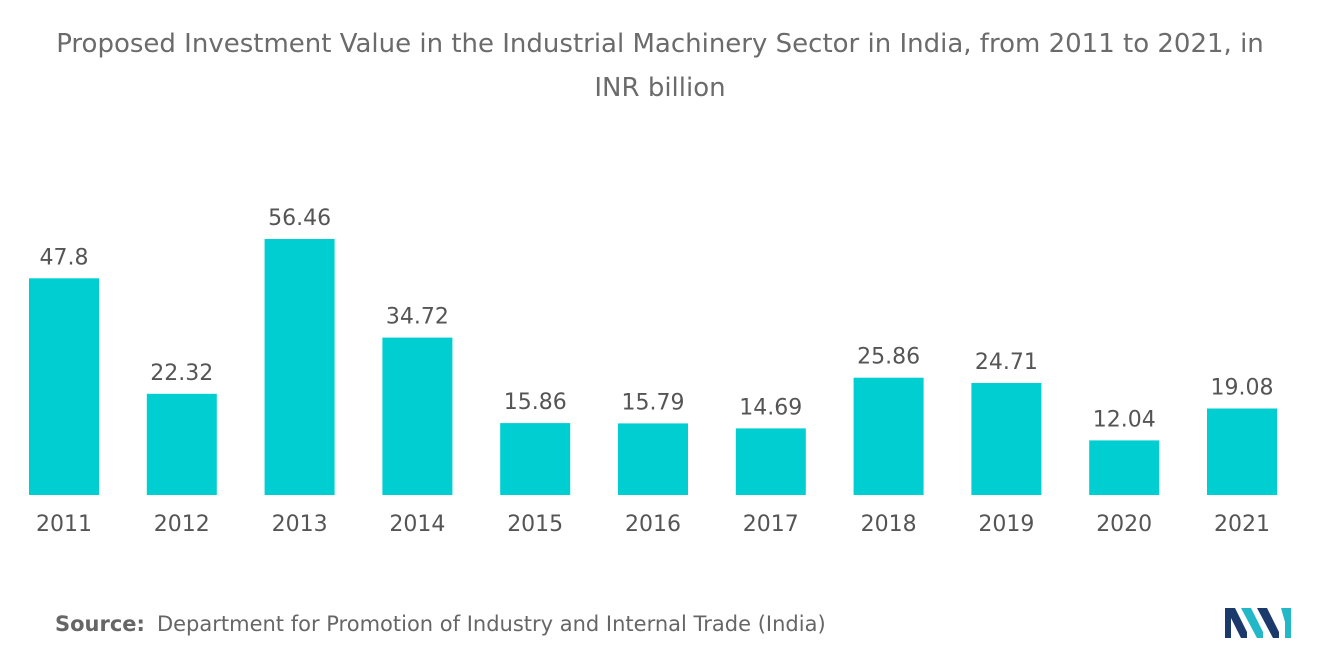 The height and width of the screenshot is (665, 1320). What do you see at coordinates (1124, 524) in the screenshot?
I see `x-tick-label-2020: 2020` at bounding box center [1124, 524].